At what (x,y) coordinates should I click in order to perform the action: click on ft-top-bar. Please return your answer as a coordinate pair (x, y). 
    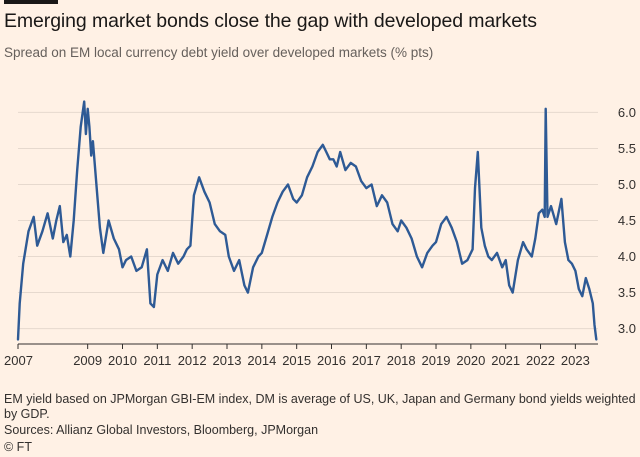
    Looking at the image, I should click on (31, 2).